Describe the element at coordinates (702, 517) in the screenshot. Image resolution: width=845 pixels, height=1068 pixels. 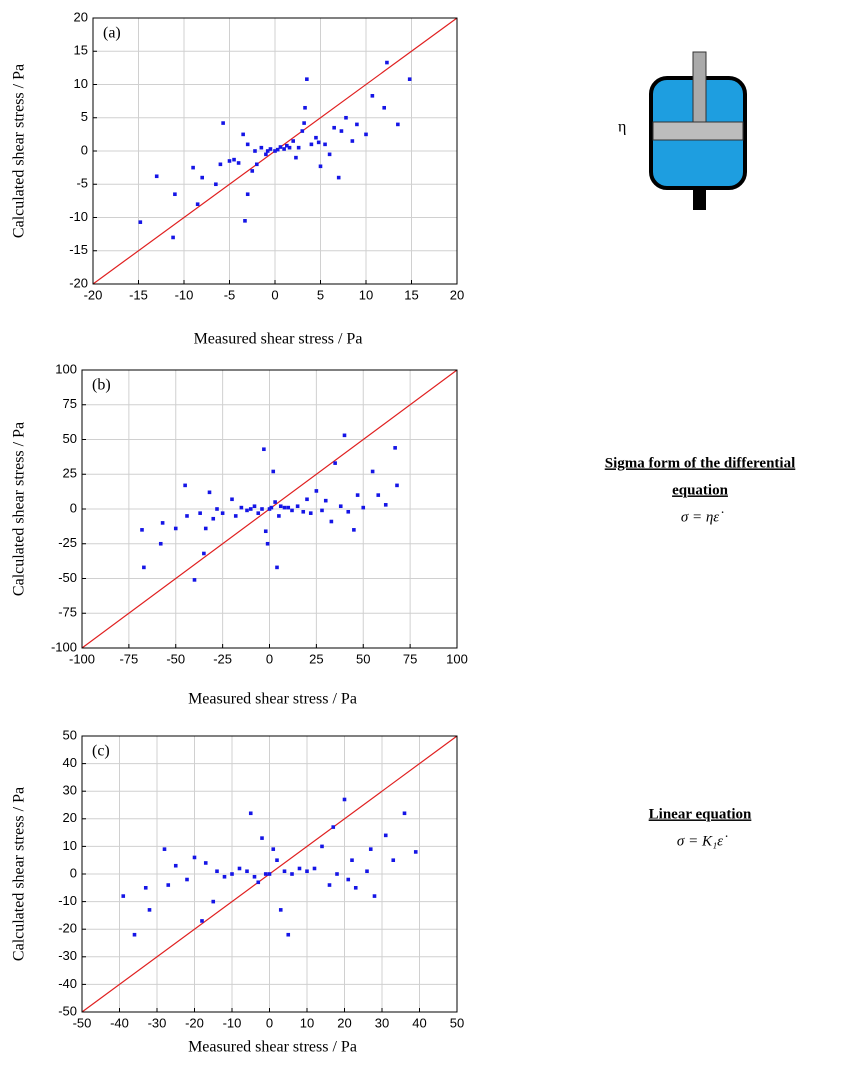
I see `sigma-equation: σ = ηε̇` at that location.